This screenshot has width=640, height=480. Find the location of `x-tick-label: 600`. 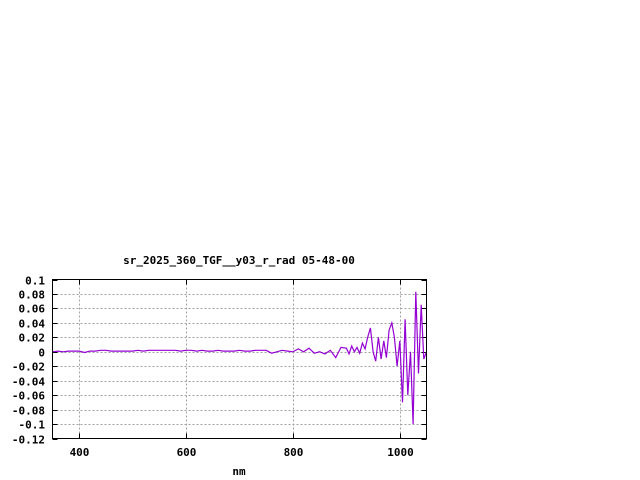

x-tick-label: 600 is located at coordinates (187, 452).